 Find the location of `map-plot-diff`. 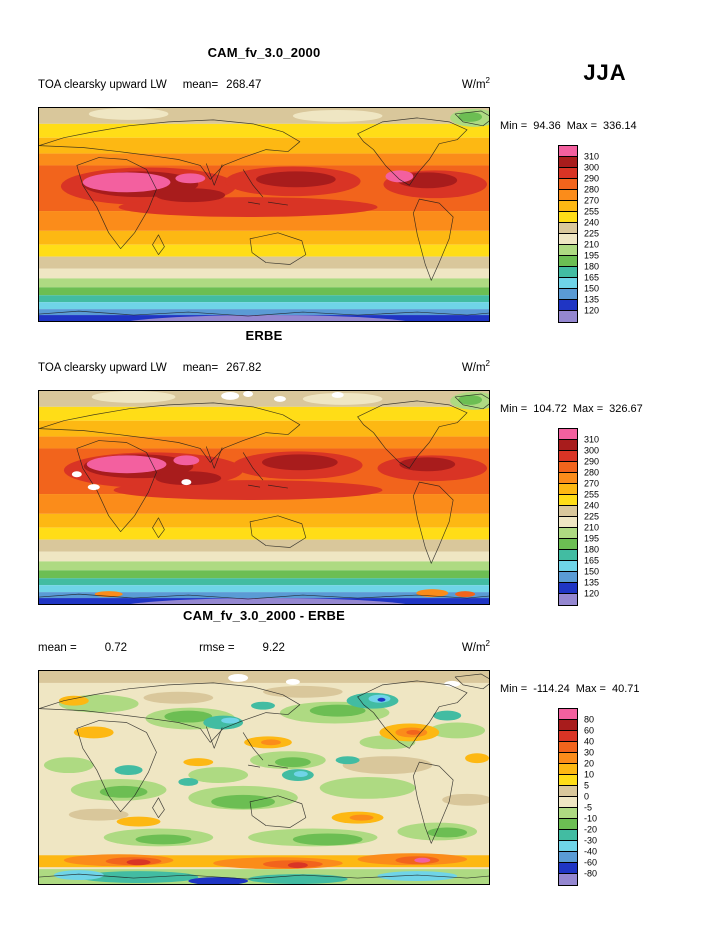

map-plot-diff is located at coordinates (264, 777).